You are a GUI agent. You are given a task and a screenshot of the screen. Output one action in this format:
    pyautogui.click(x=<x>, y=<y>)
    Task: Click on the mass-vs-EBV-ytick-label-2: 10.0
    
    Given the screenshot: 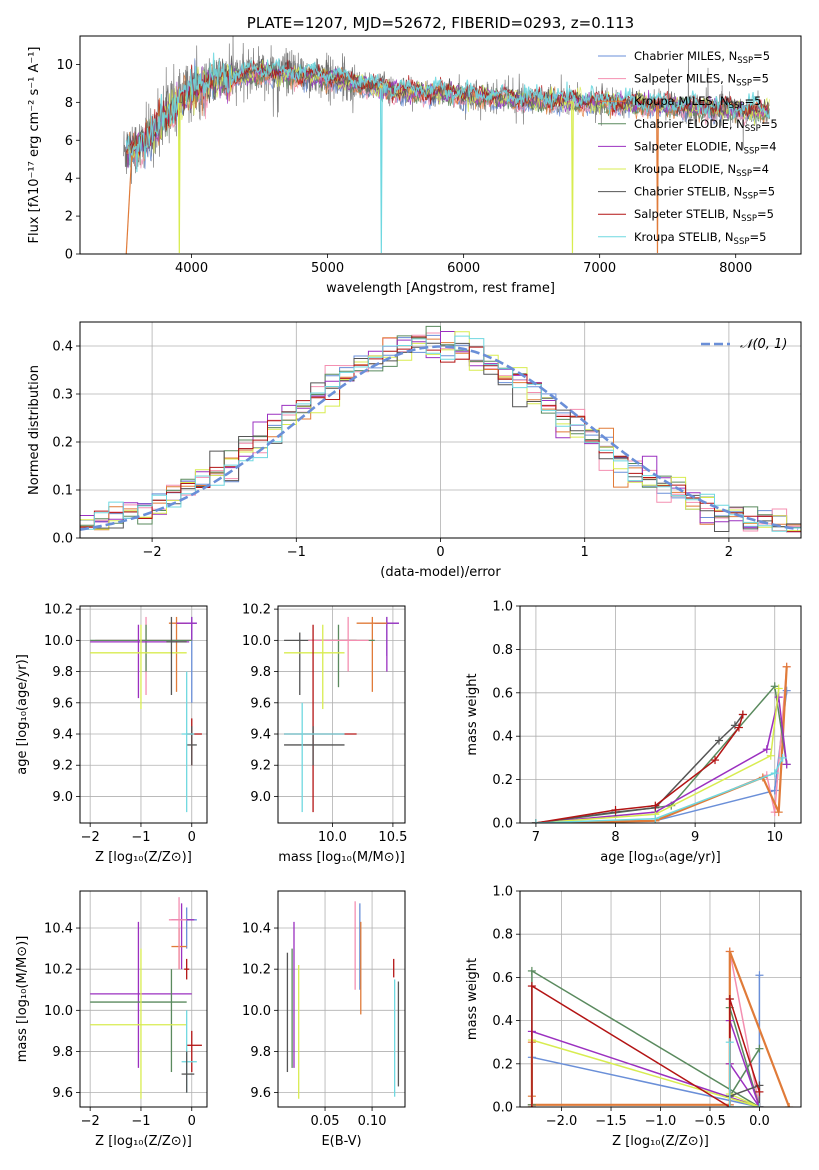 What is the action you would take?
    pyautogui.click(x=256, y=1011)
    